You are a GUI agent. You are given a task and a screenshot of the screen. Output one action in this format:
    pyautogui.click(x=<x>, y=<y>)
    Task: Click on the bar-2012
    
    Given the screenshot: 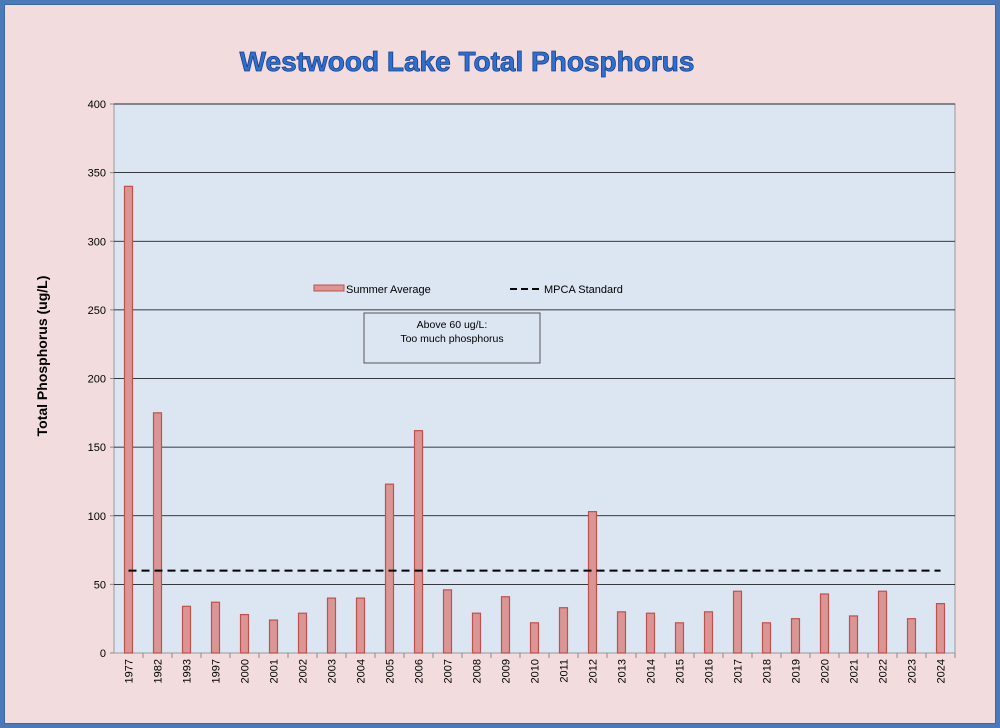 What is the action you would take?
    pyautogui.click(x=592, y=582)
    